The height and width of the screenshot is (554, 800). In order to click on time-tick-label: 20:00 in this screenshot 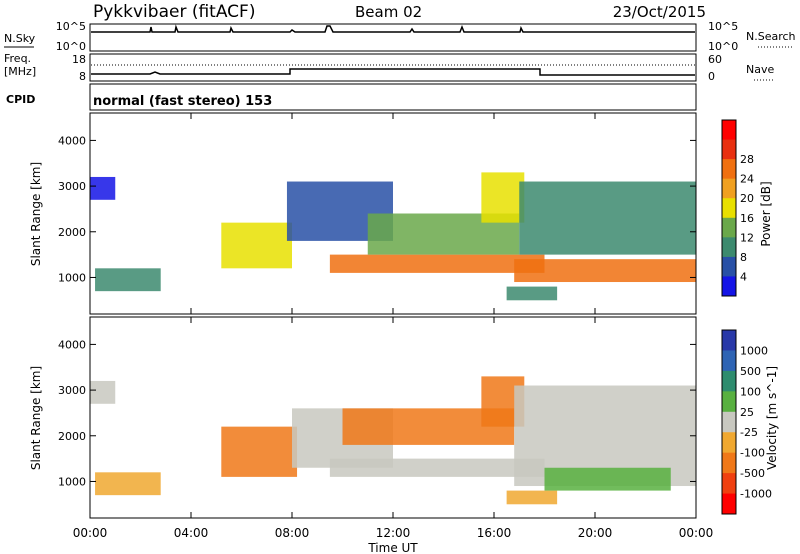, I will do `click(595, 533)`.